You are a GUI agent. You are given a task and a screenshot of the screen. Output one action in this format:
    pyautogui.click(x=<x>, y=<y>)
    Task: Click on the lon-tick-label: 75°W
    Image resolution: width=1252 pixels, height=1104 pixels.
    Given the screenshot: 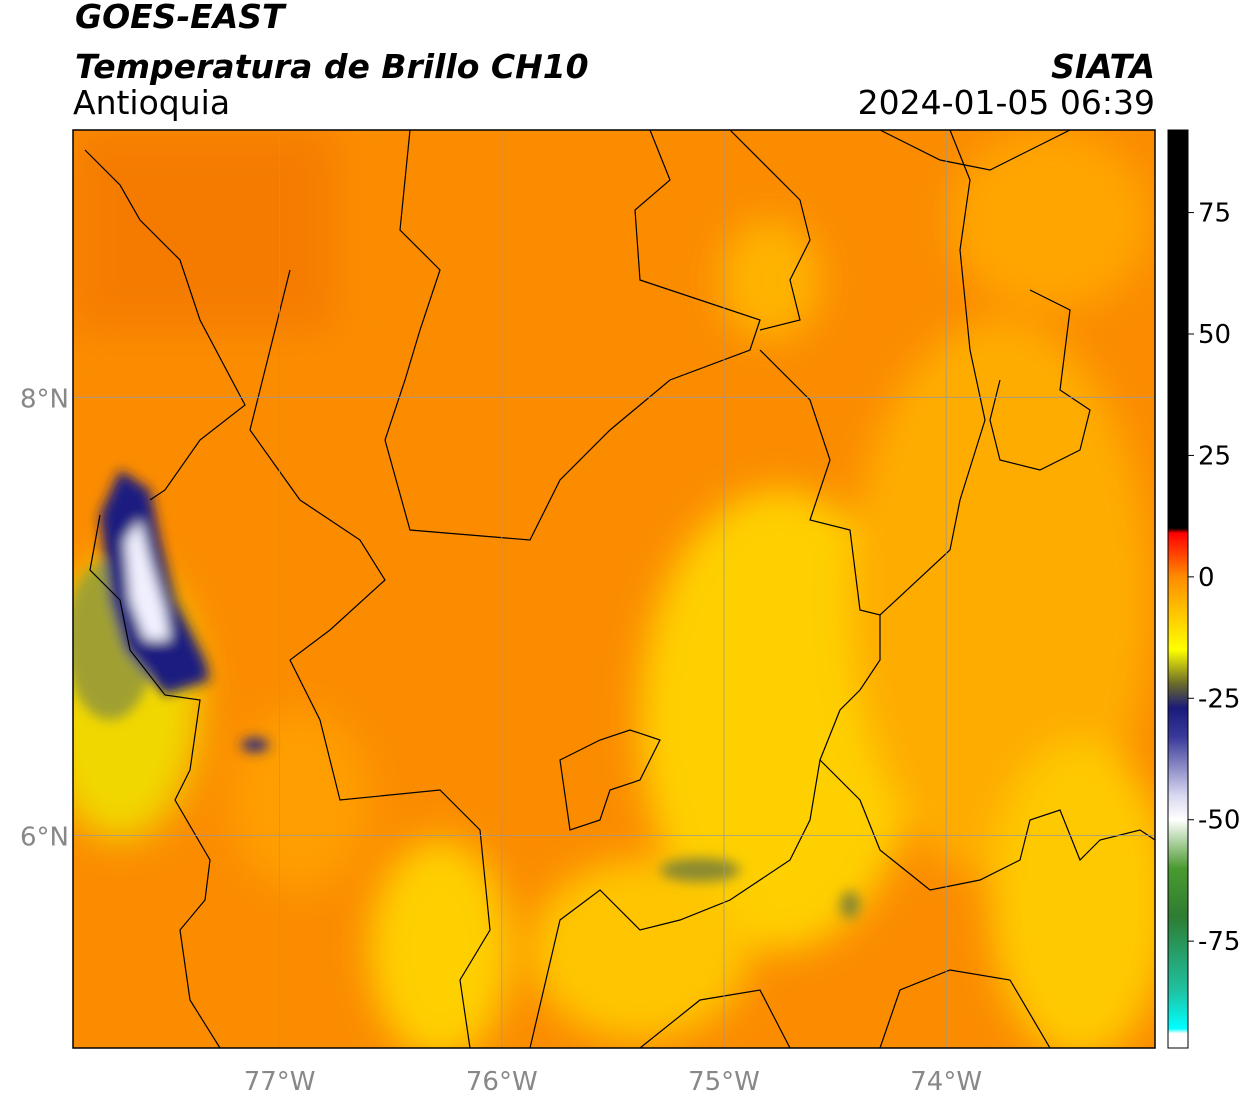 What is the action you would take?
    pyautogui.click(x=724, y=1082)
    